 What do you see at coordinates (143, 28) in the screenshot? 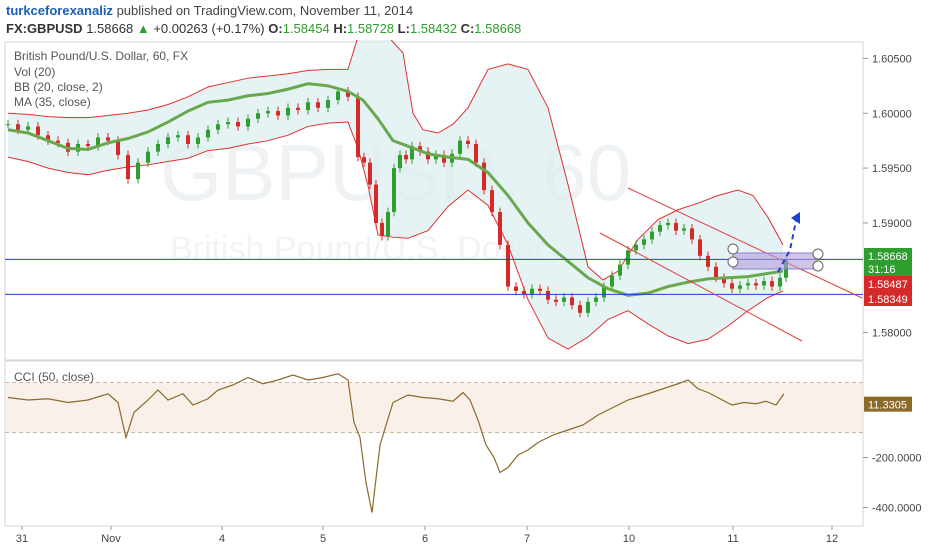
I see `change-arrow-icon: ▲` at bounding box center [143, 28].